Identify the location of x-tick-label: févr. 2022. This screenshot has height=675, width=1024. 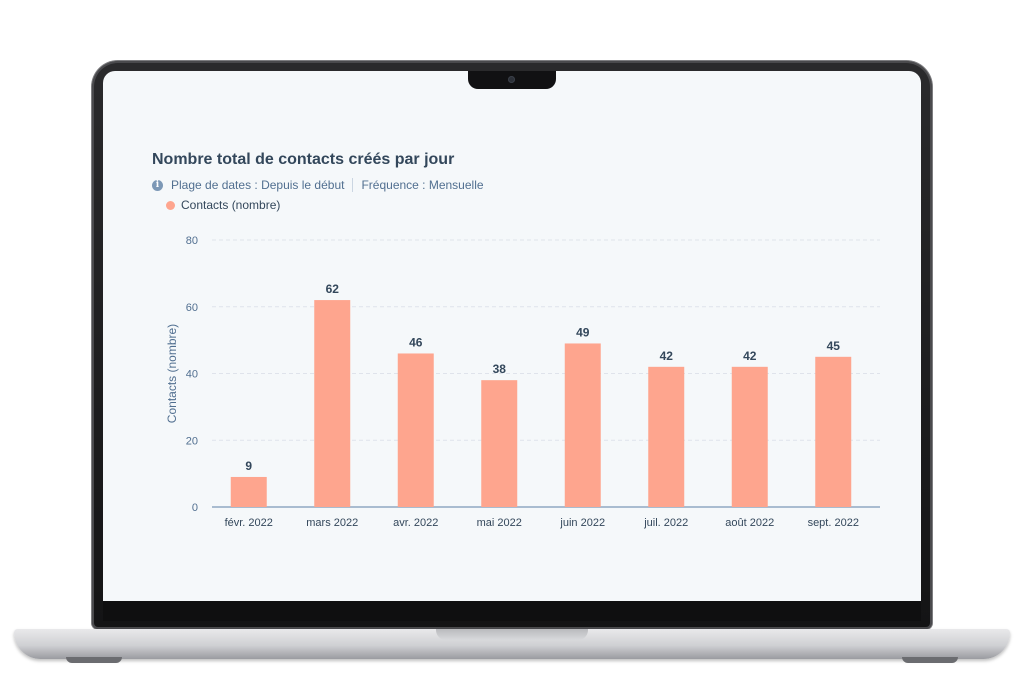
(249, 523).